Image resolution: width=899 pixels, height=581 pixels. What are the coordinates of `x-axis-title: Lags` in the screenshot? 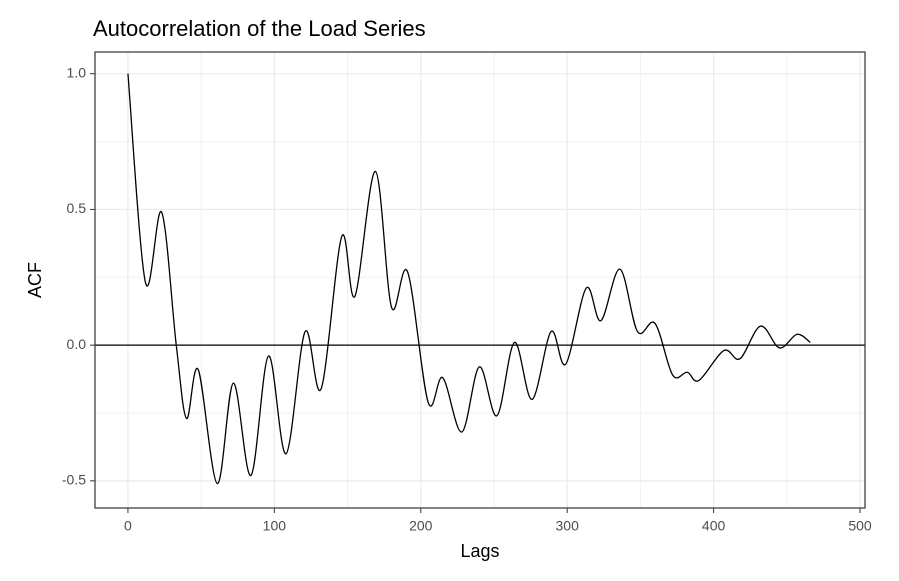 It's located at (479, 551).